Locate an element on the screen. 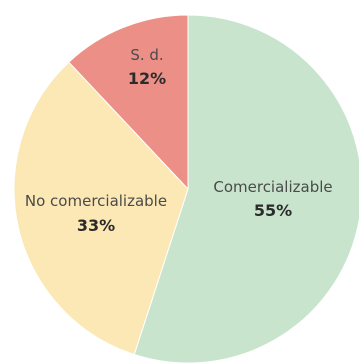 The width and height of the screenshot is (359, 363). slice-label-sd: S. d. is located at coordinates (146, 55).